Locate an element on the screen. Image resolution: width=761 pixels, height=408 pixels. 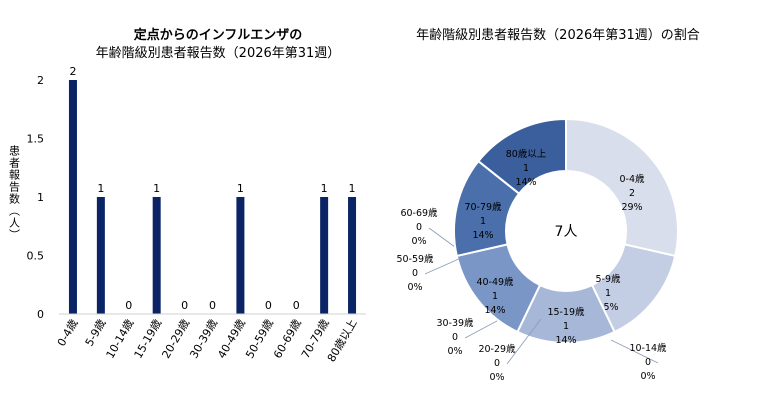
slice-label: 15% is located at coordinates (607, 307).